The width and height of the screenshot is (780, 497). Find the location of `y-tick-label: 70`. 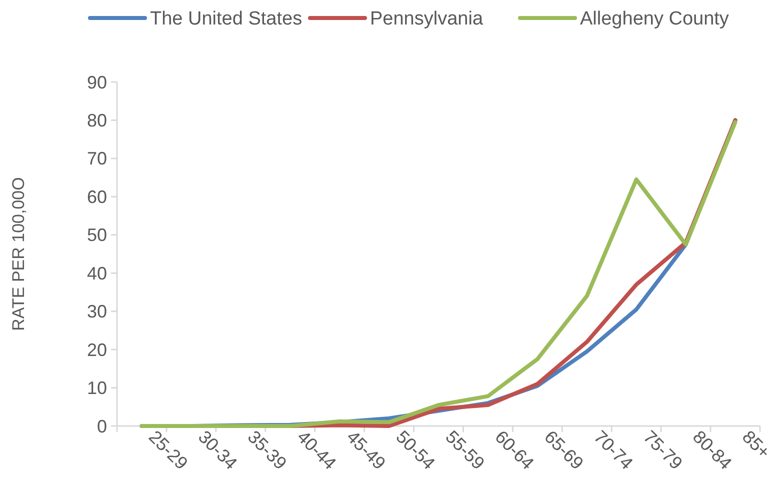

y-tick-label: 70 is located at coordinates (96, 158).